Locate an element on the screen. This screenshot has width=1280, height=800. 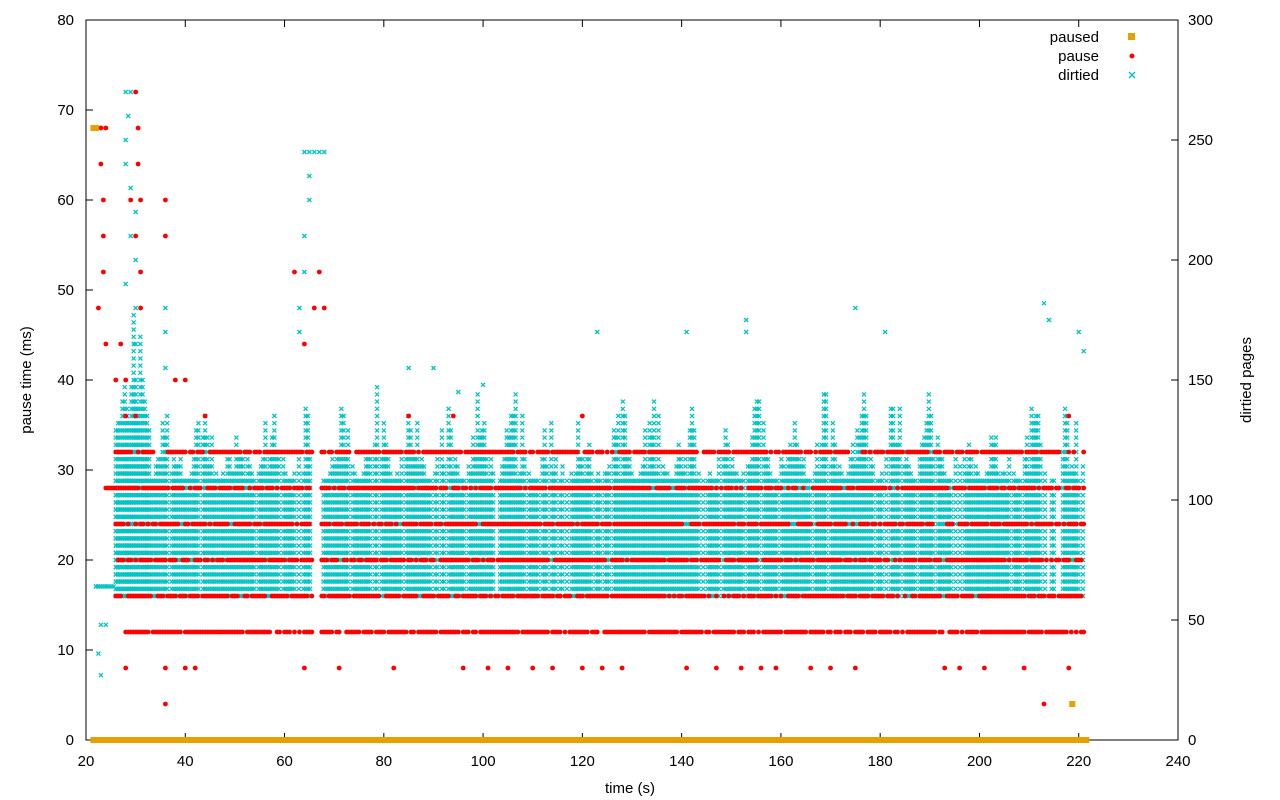
x-tick: 80 is located at coordinates (383, 395).